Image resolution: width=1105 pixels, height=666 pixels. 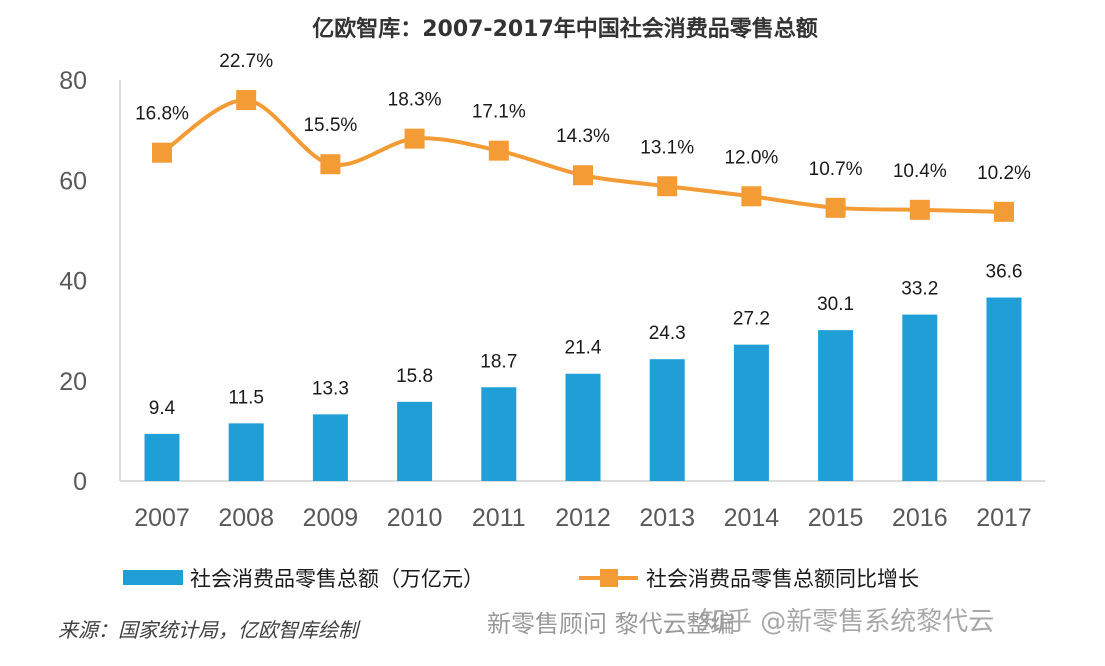 What do you see at coordinates (337, 579) in the screenshot?
I see `legend-bar-label: 社会消费品零售总额（万亿元）` at bounding box center [337, 579].